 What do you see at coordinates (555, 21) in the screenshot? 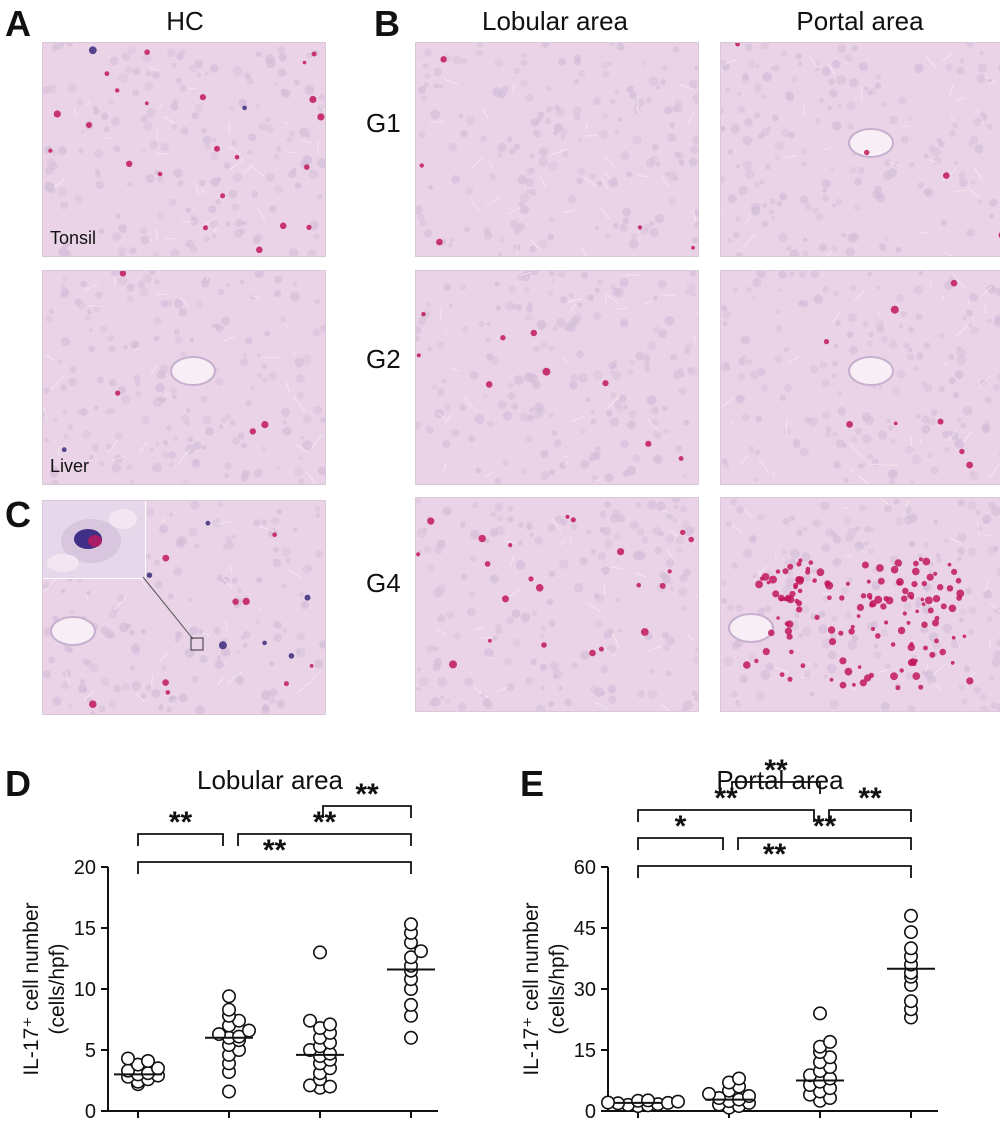
I see `lobular-column-title: Lobular area` at bounding box center [555, 21].